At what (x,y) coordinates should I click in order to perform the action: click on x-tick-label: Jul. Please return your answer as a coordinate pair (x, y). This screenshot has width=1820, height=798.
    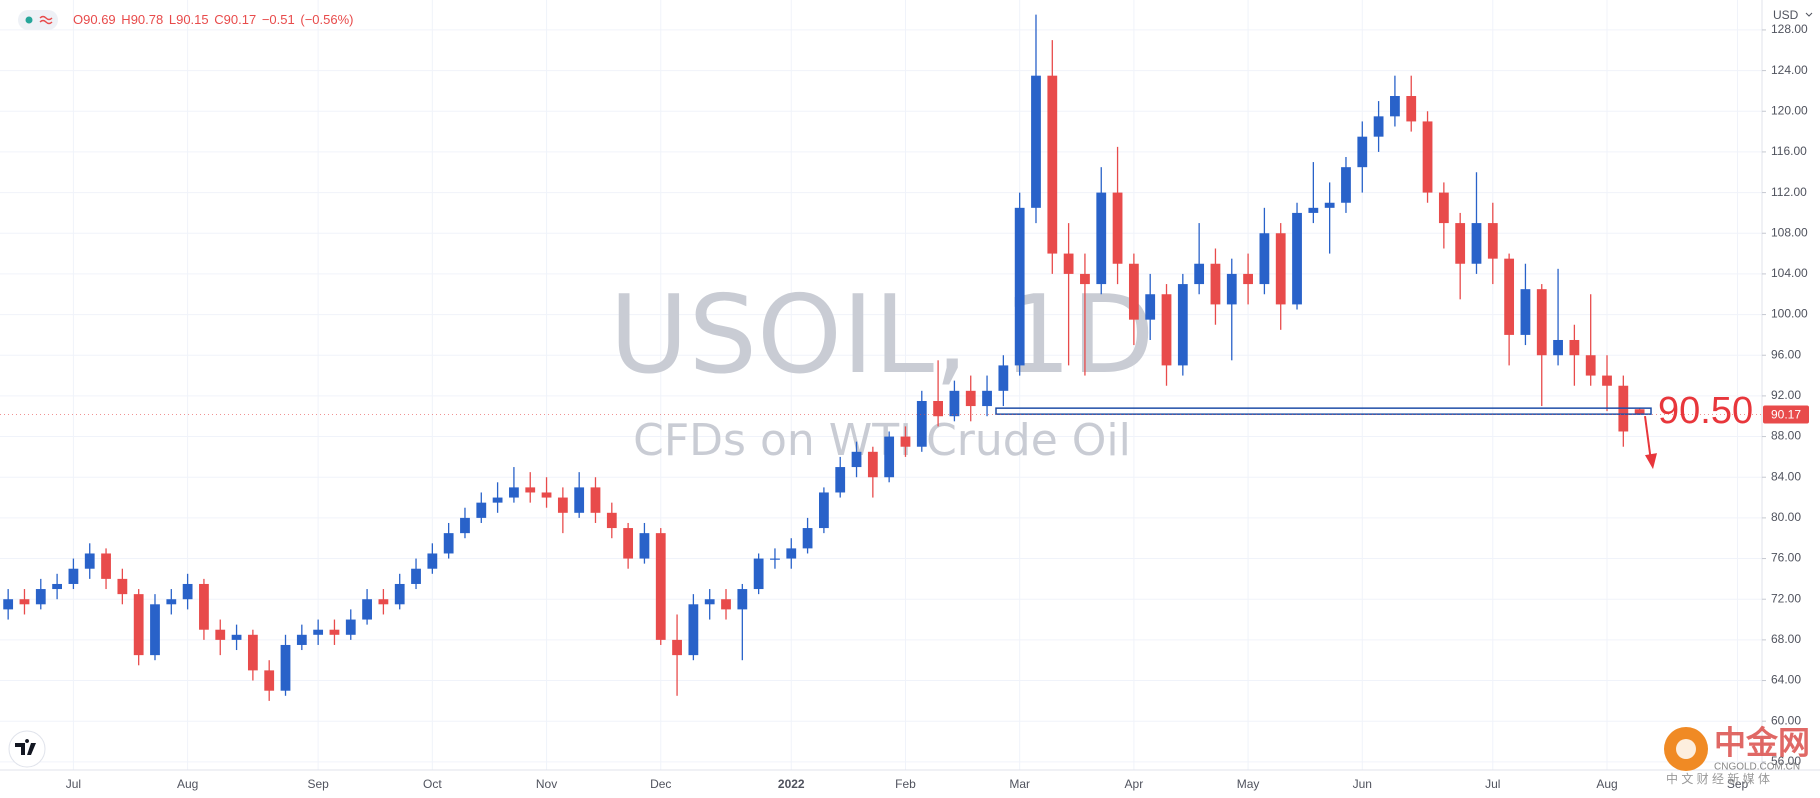
    Looking at the image, I should click on (1492, 784).